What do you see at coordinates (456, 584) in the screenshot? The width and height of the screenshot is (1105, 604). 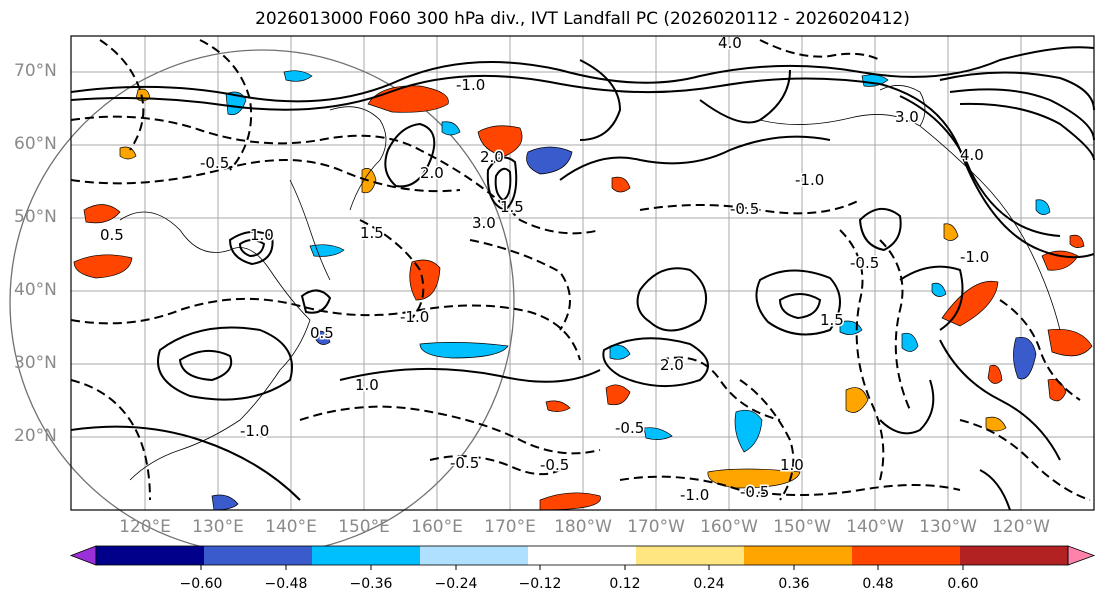 I see `colorbar-tick-label: −0.24` at bounding box center [456, 584].